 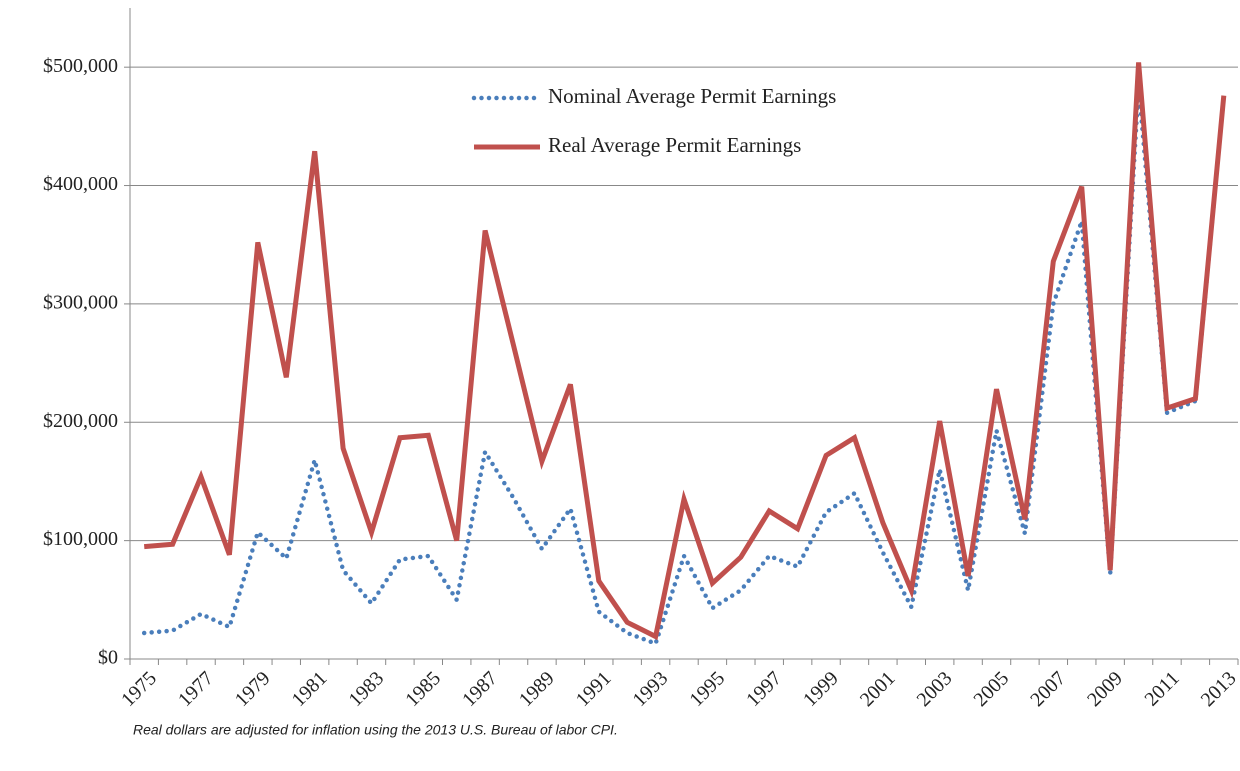 What do you see at coordinates (253, 689) in the screenshot?
I see `x-tick-label: 1979` at bounding box center [253, 689].